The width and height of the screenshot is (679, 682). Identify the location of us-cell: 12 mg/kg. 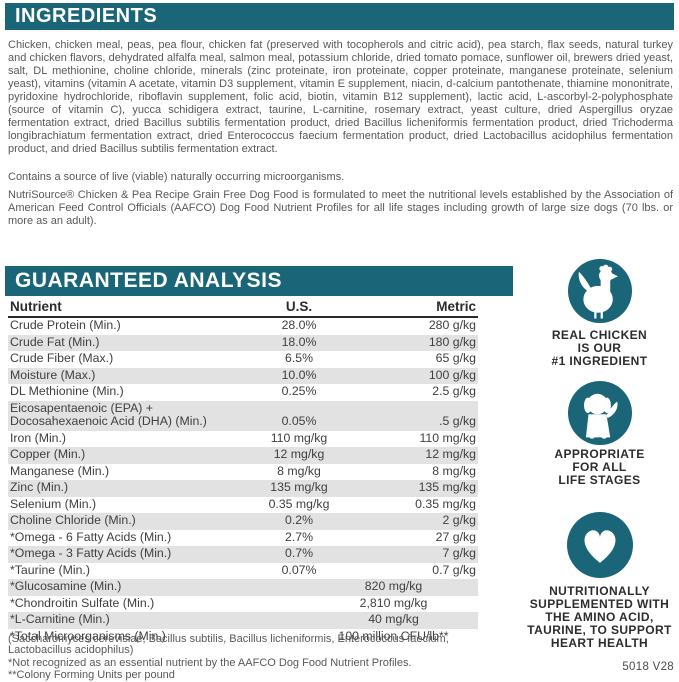
(299, 454).